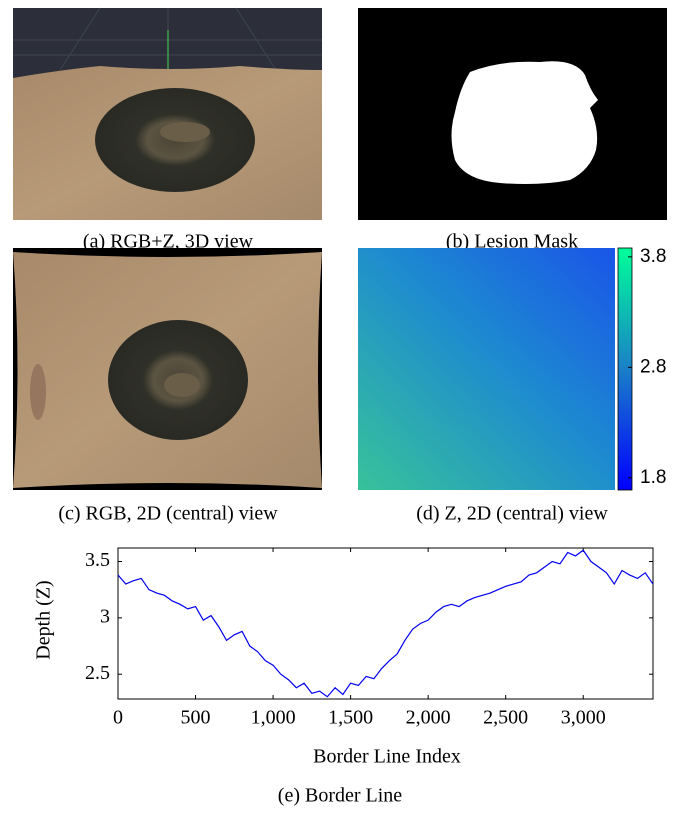  I want to click on colorbar-tick-label: 2.8, so click(653, 366).